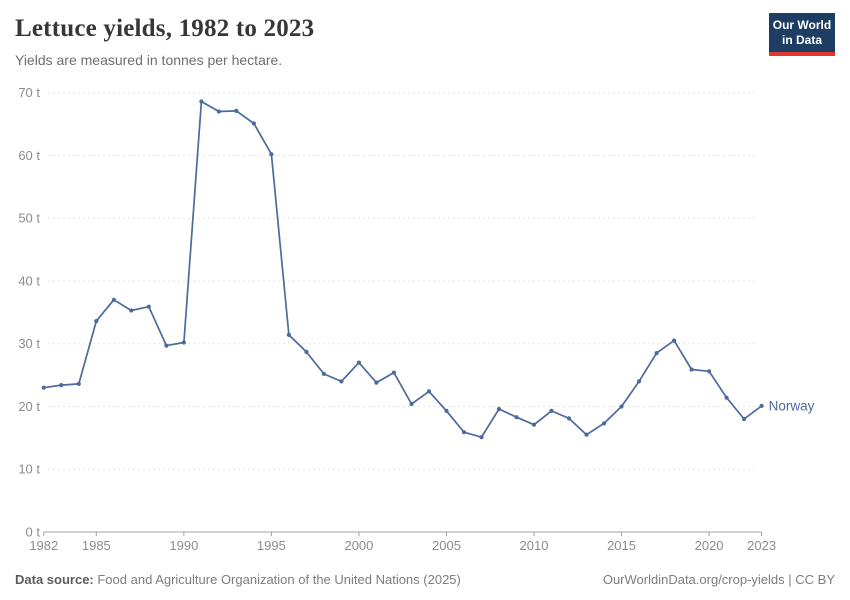 Image resolution: width=850 pixels, height=600 pixels. Describe the element at coordinates (29, 218) in the screenshot. I see `y-tick-label: 50 t` at that location.